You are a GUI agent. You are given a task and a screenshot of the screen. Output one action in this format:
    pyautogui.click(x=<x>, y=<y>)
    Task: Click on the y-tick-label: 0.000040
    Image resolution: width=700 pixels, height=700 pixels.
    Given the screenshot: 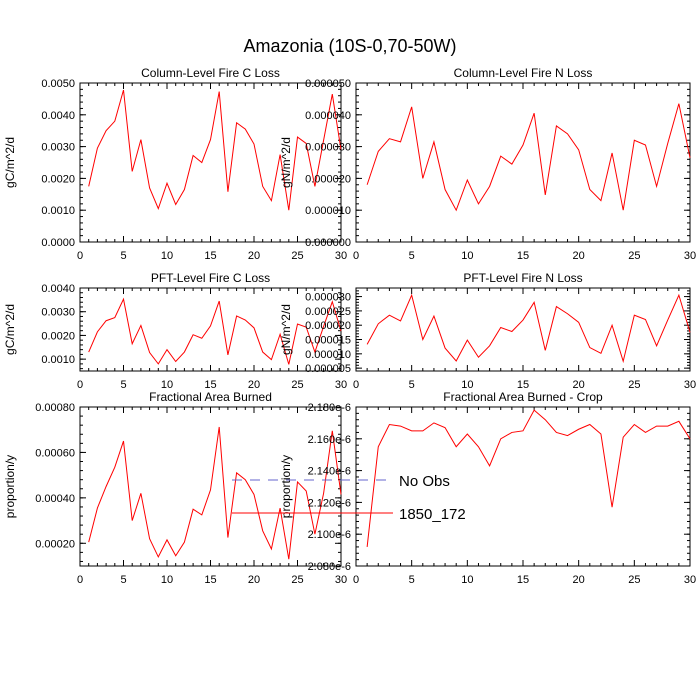 What is the action you would take?
    pyautogui.click(x=328, y=116)
    